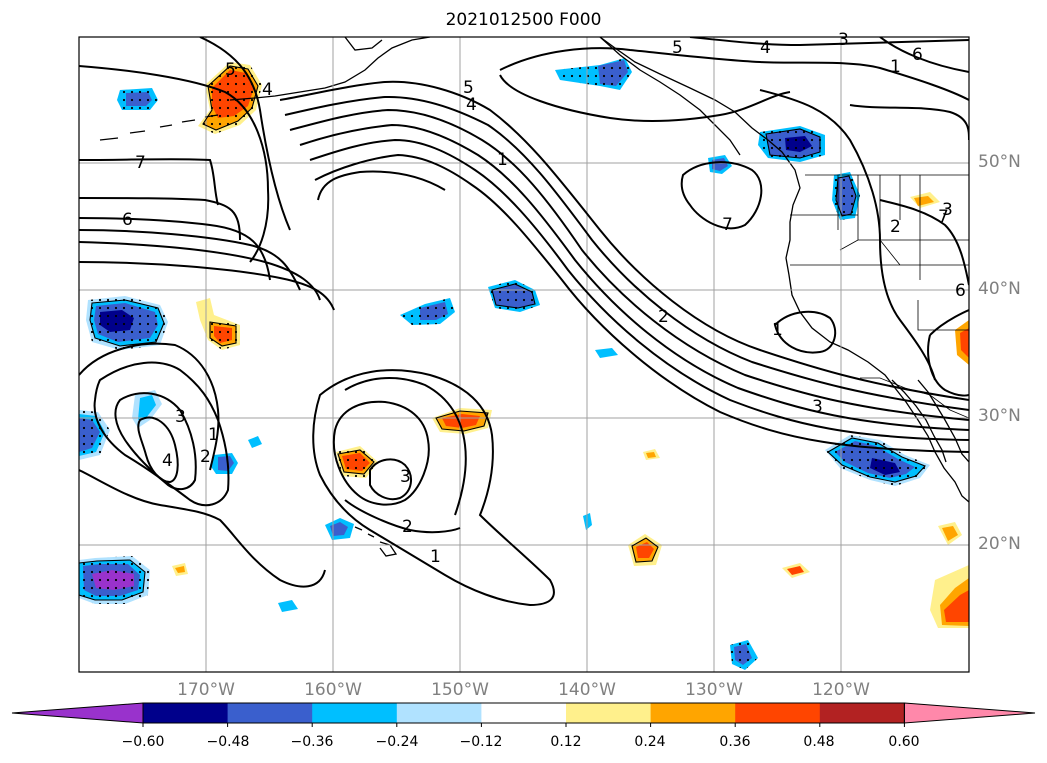  I want to click on colorbar-frame, so click(523, 713).